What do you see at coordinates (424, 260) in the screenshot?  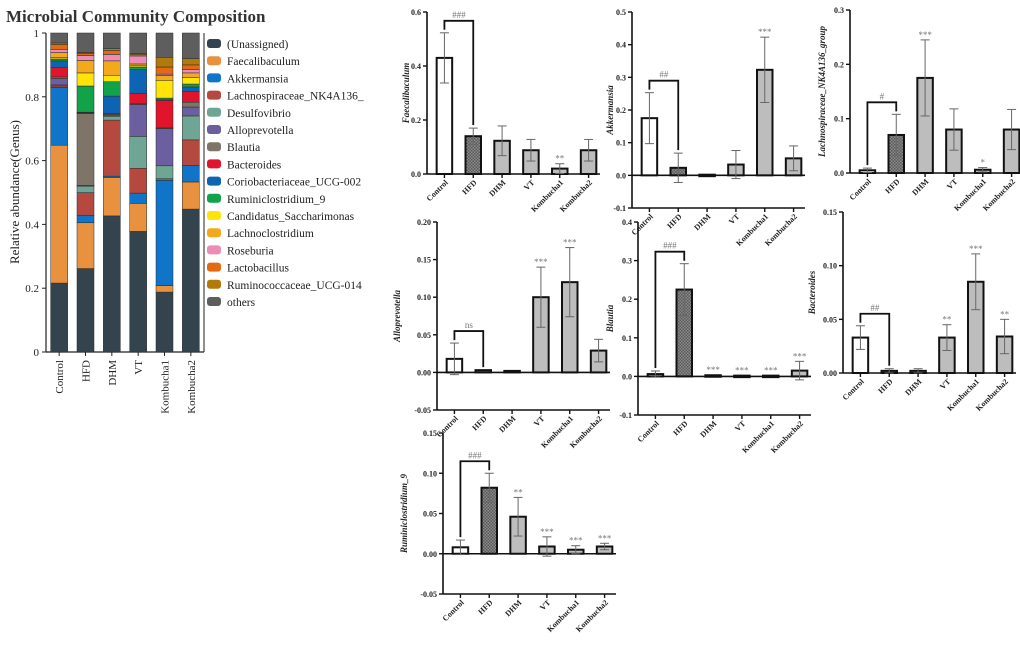 I see `y-tick-label: 0.15` at bounding box center [424, 260].